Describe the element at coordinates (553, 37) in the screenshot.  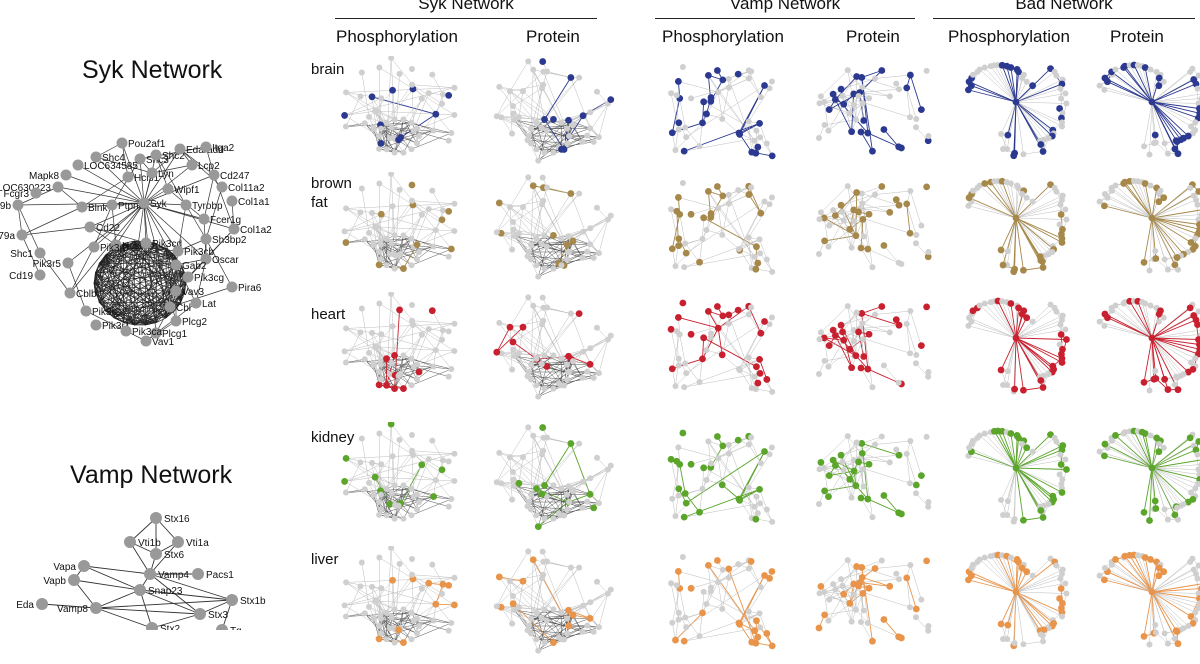
I see `col-label-syk-protein: Protein` at that location.